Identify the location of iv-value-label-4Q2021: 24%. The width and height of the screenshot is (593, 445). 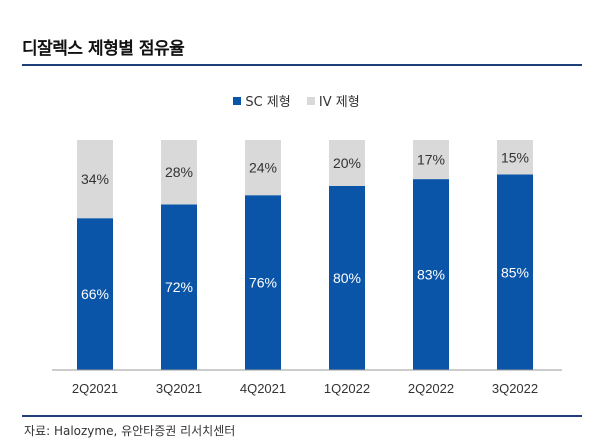
(263, 168).